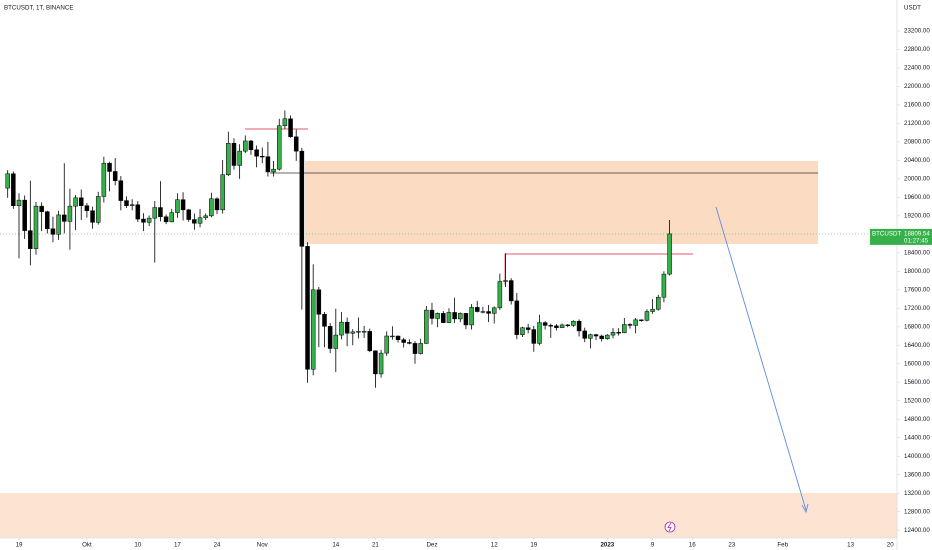  What do you see at coordinates (917, 68) in the screenshot?
I see `y-tick-label: 22400.00` at bounding box center [917, 68].